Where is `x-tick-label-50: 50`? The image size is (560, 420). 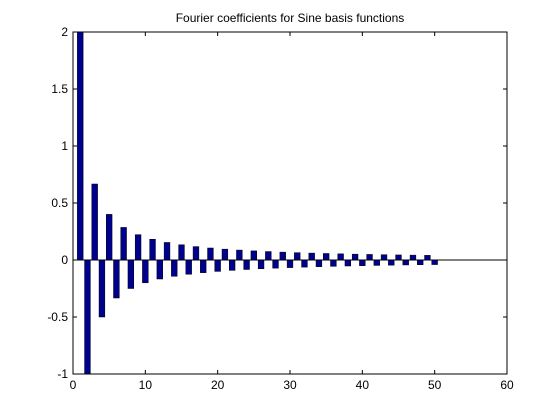
x-tick-label-50: 50 is located at coordinates (435, 385).